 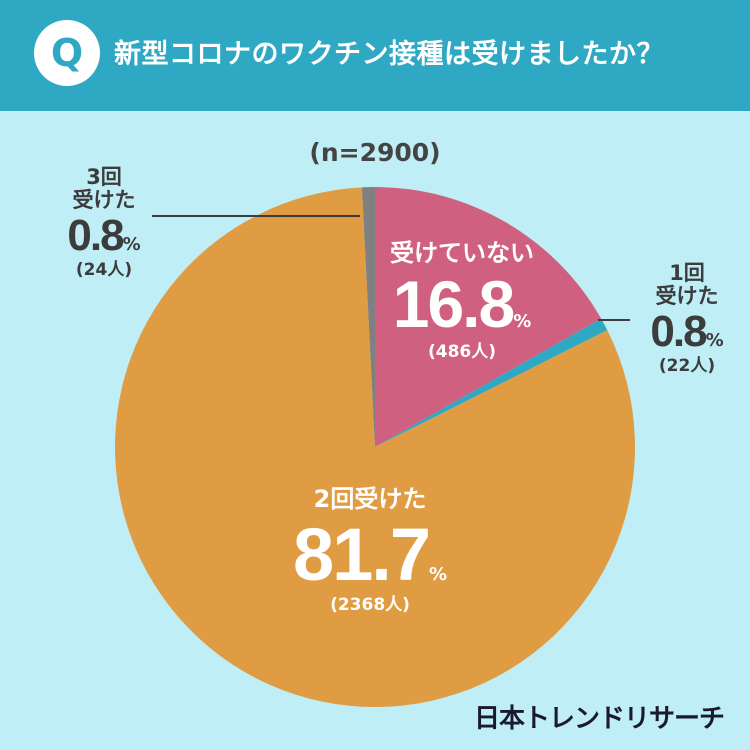 I want to click on question-header: Q 新型コロナのワクチン接種は受けましたか？, so click(x=375, y=55).